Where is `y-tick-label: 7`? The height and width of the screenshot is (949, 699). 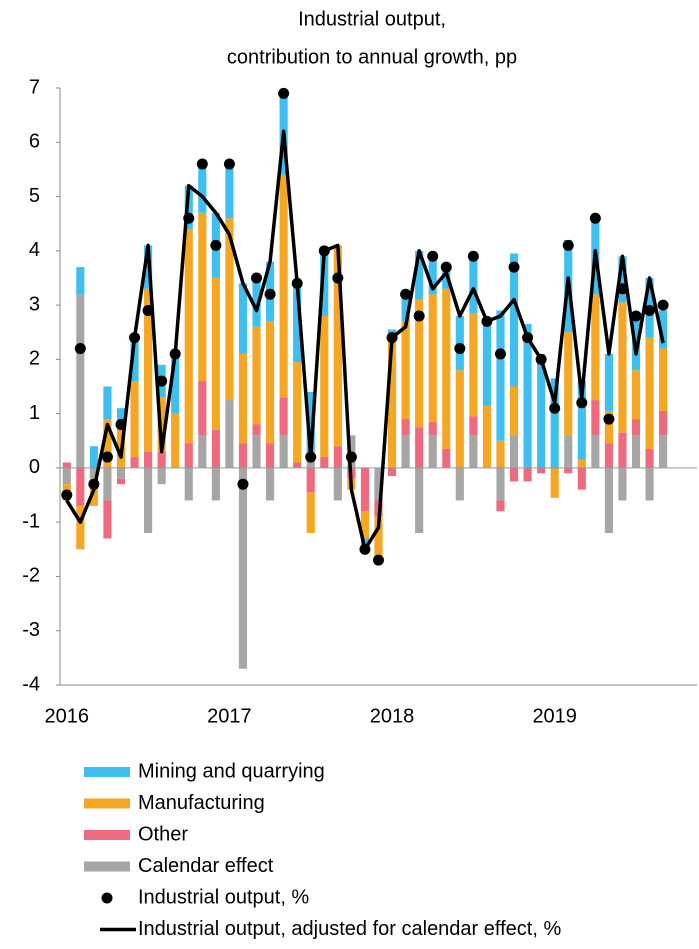 y-tick-label: 7 is located at coordinates (34, 87).